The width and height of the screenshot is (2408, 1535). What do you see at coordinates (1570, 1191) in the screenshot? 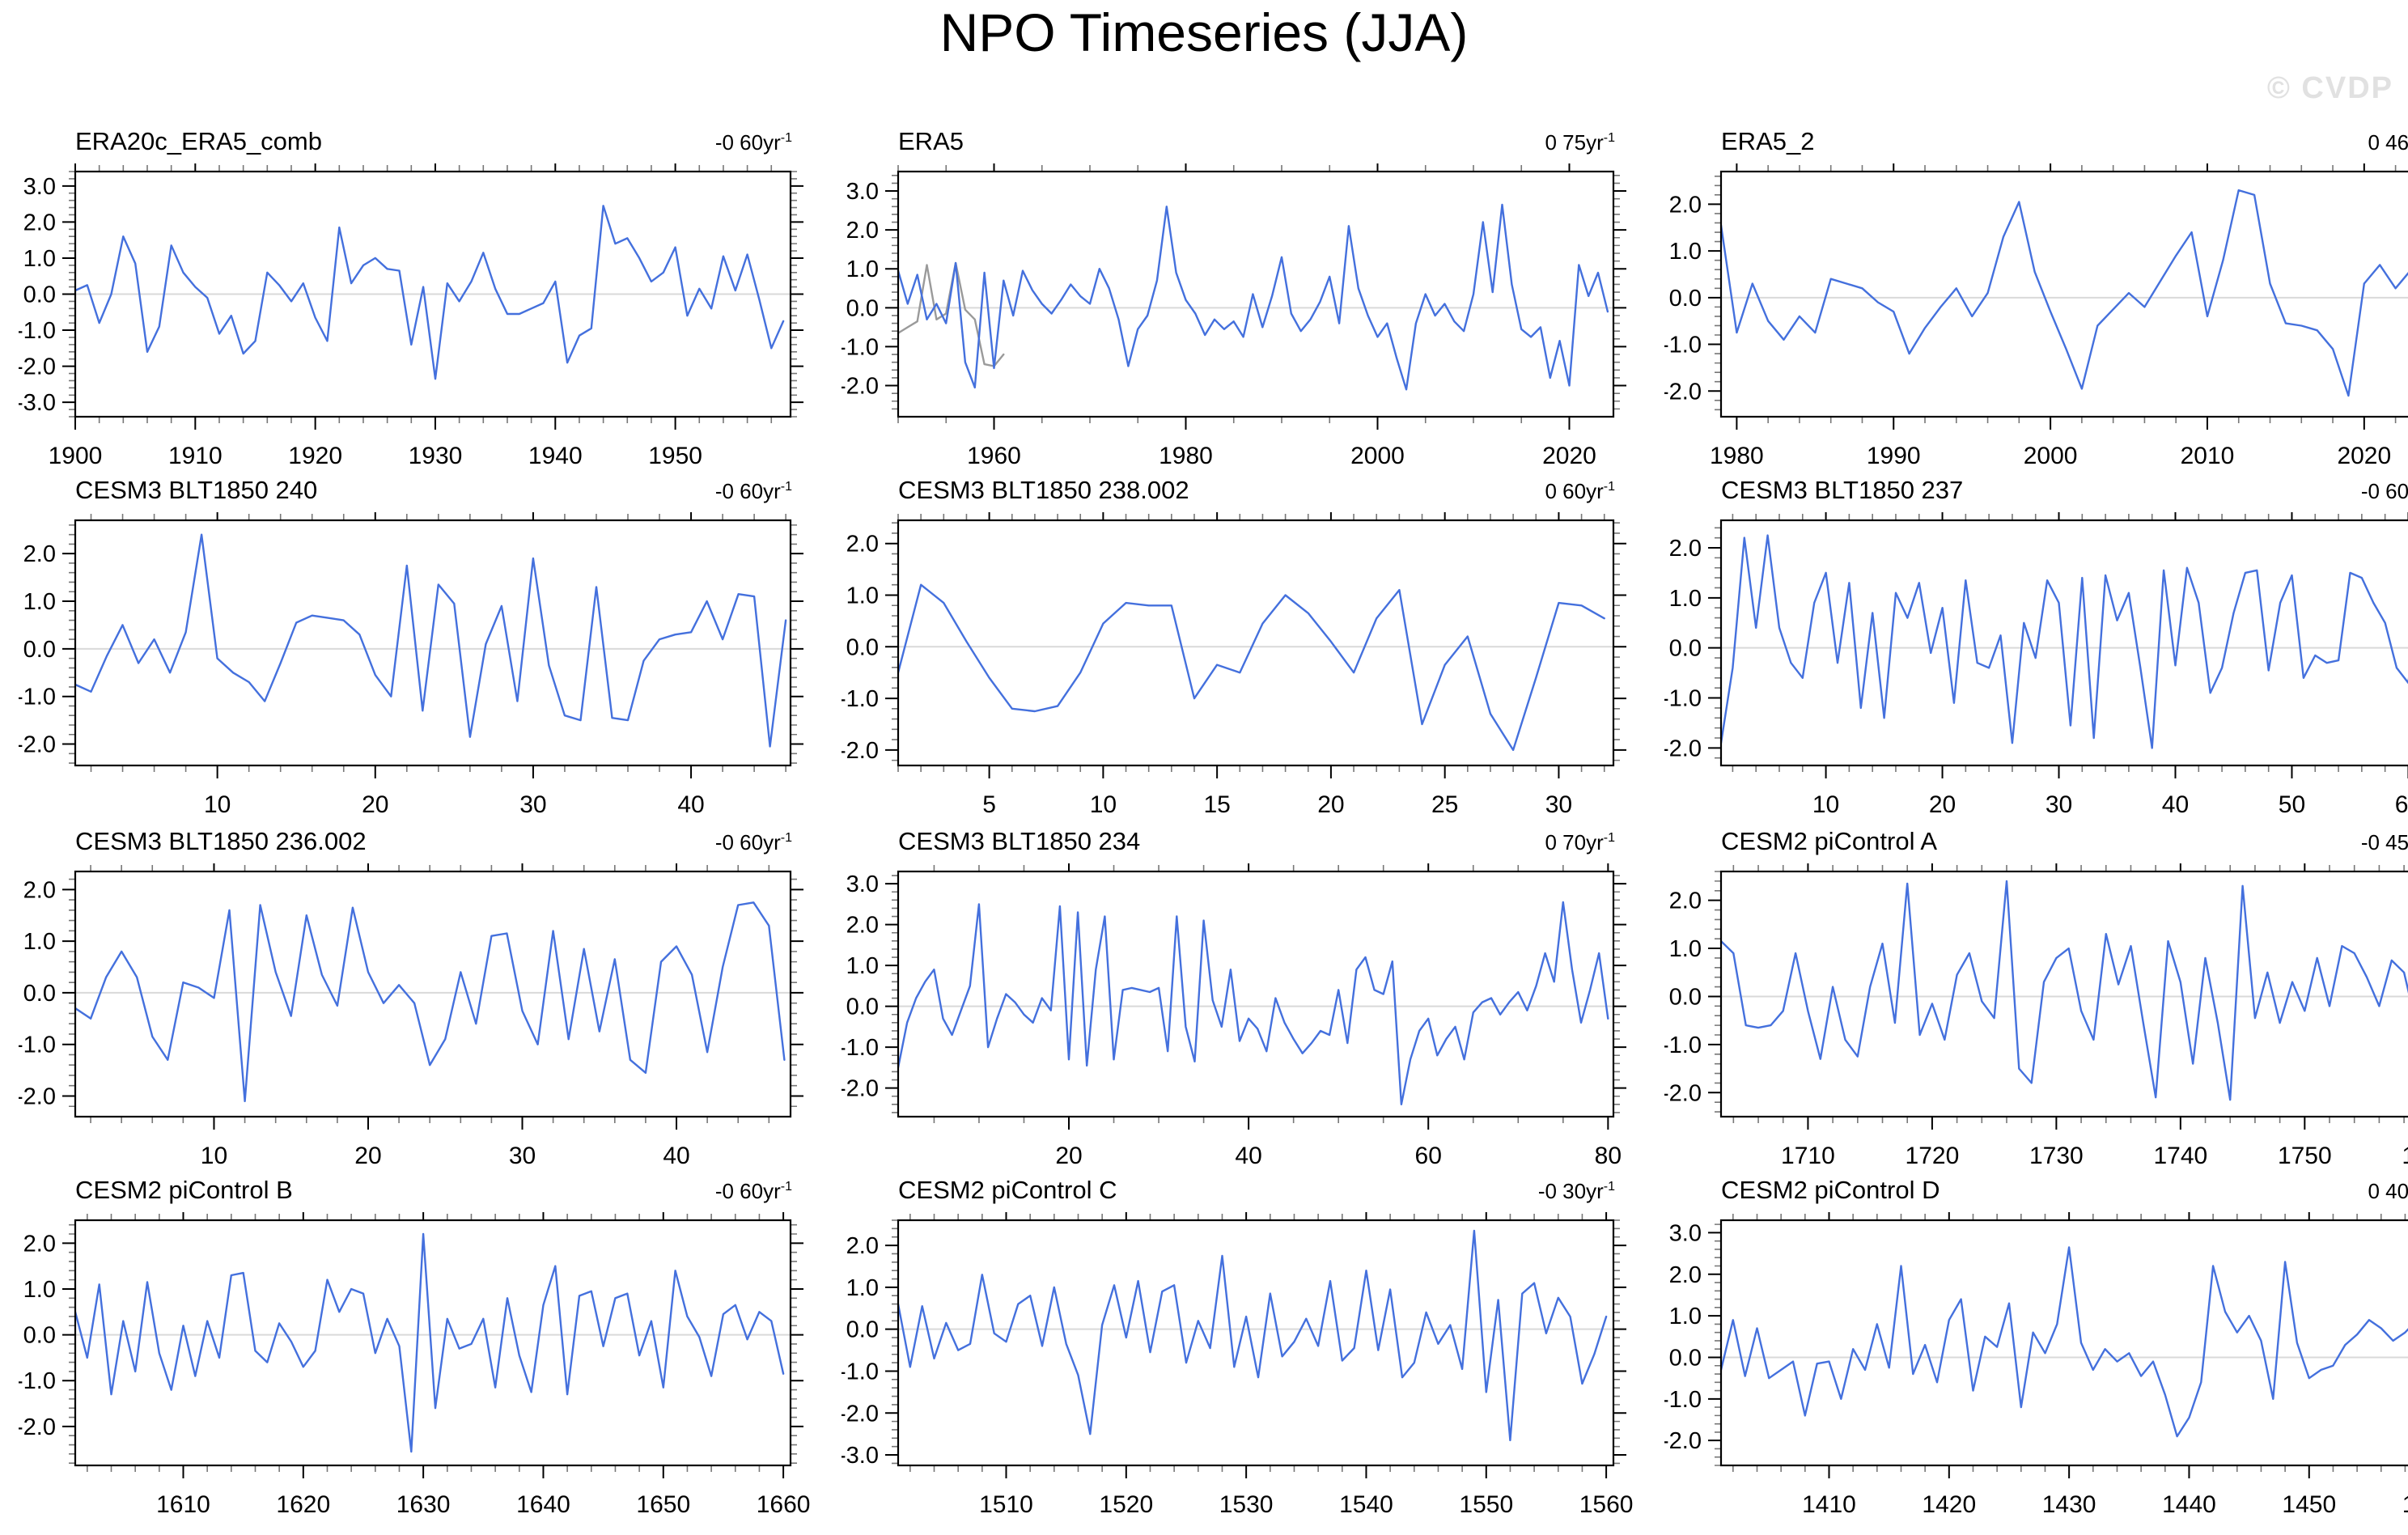
I see `trend-value: -0 30yr` at bounding box center [1570, 1191].